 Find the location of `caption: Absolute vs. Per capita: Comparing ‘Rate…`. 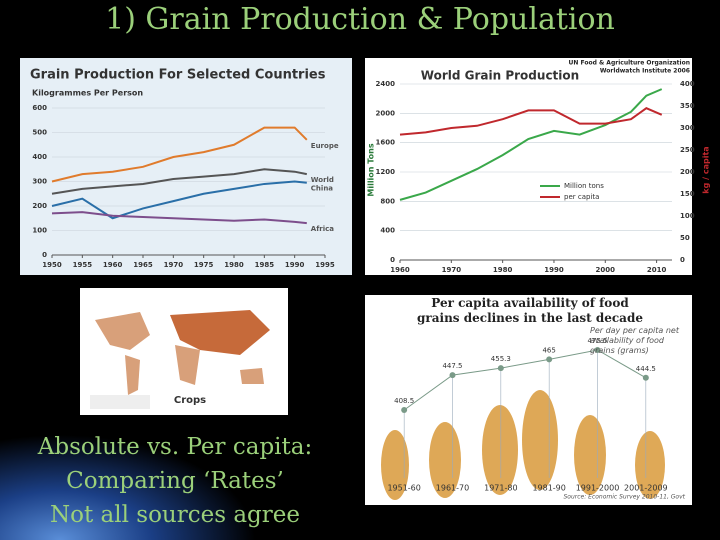

caption: Absolute vs. Per capita: Comparing ‘Rate… is located at coordinates (175, 481).